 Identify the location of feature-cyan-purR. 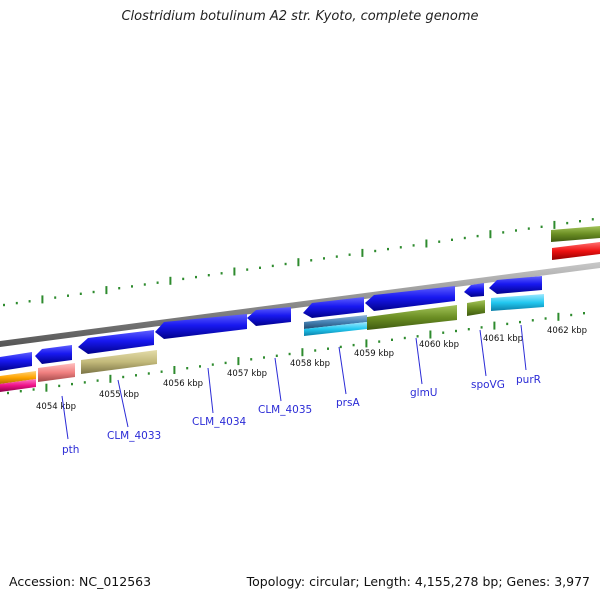
(517, 302).